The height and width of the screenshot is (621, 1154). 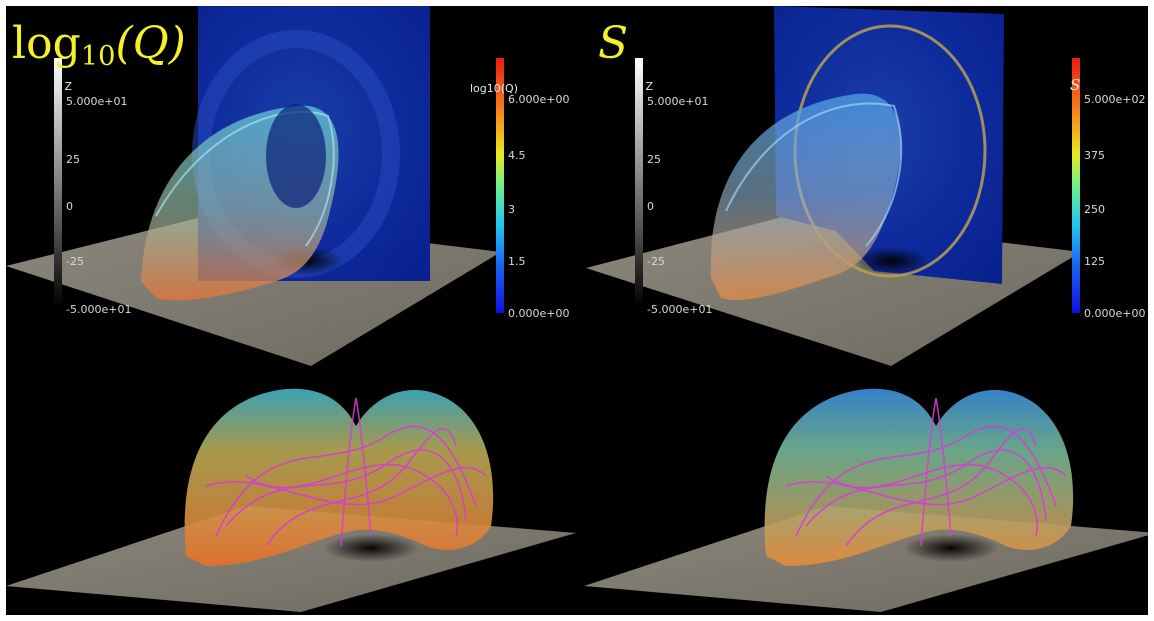 I want to click on log10q-tick: 4.5, so click(x=517, y=155).